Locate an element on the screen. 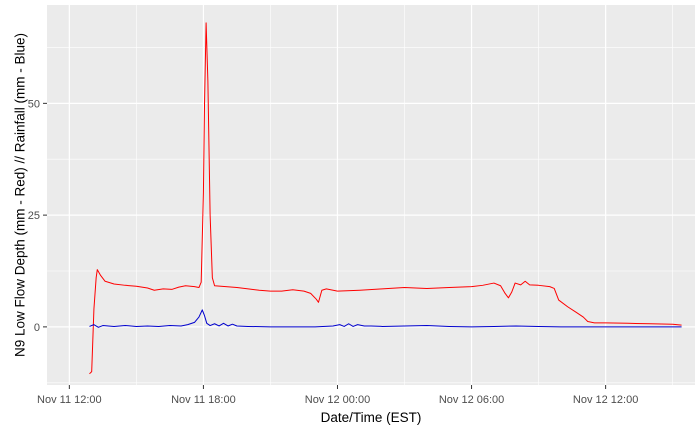  x-tick-label: Nov 11 12:00 is located at coordinates (69, 400).